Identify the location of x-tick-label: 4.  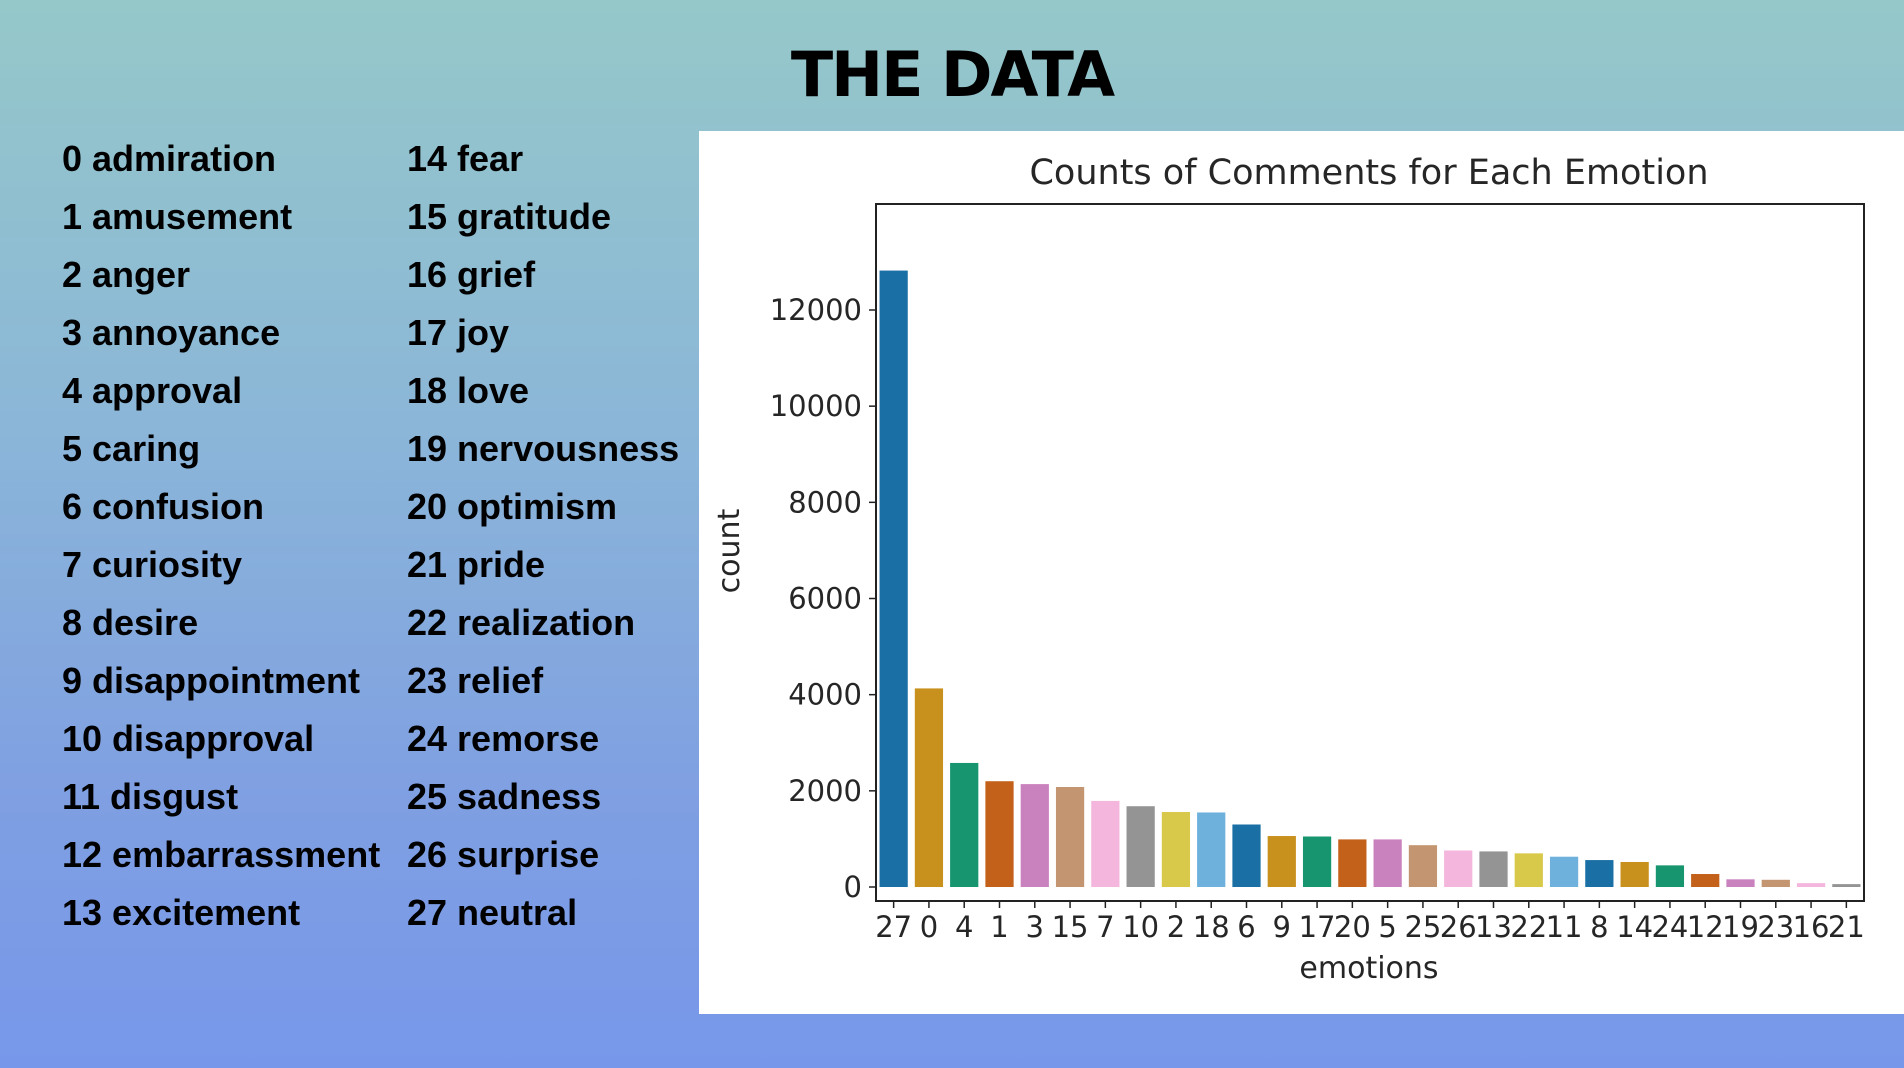
(964, 927).